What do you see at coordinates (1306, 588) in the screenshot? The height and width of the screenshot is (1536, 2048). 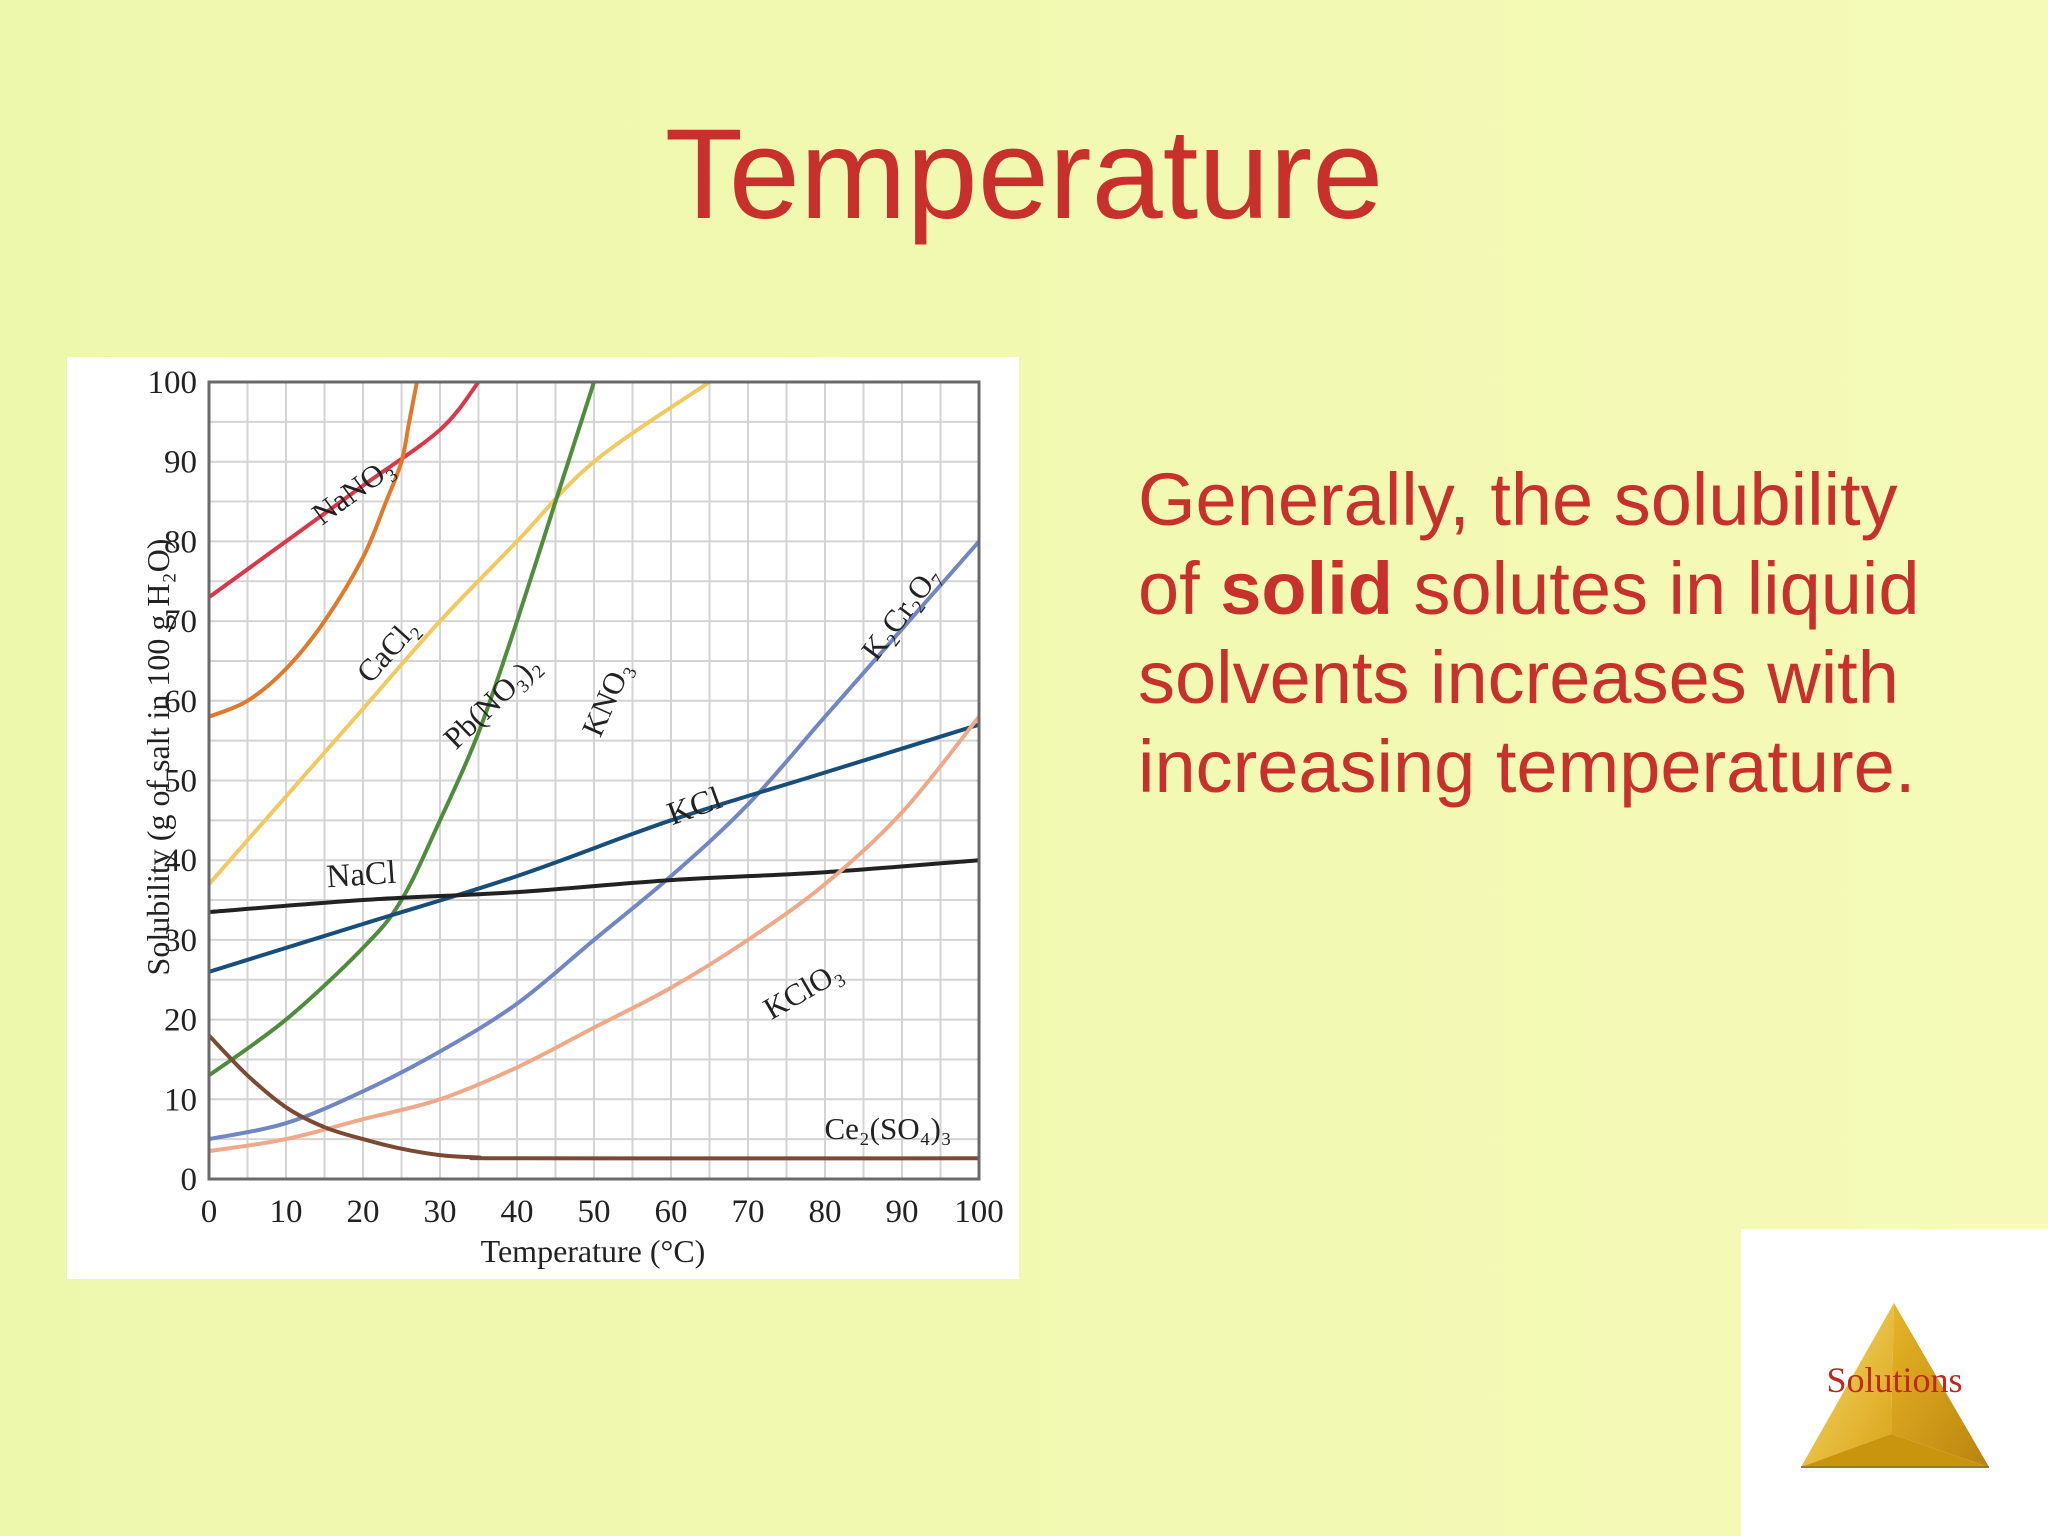 I see `body-text-bold: solid` at bounding box center [1306, 588].